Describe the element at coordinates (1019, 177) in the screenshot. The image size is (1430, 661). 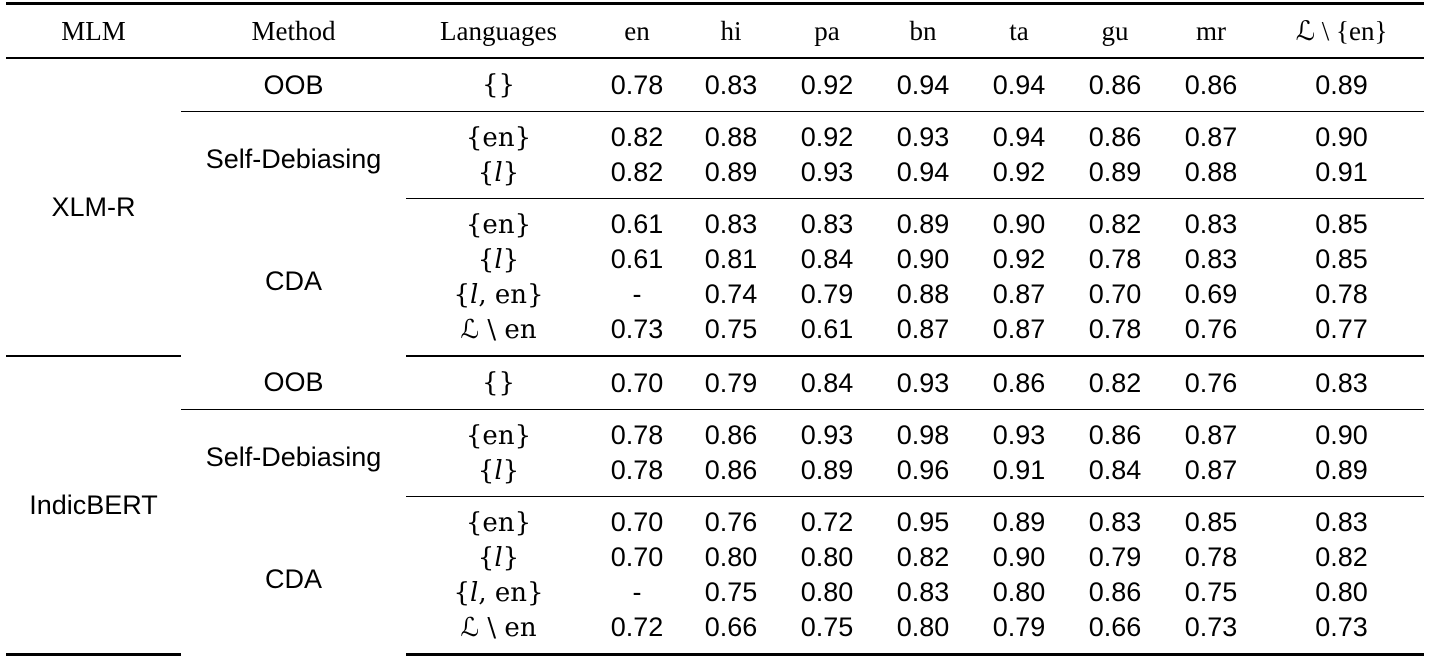
I see `value-cell: 0.92` at that location.